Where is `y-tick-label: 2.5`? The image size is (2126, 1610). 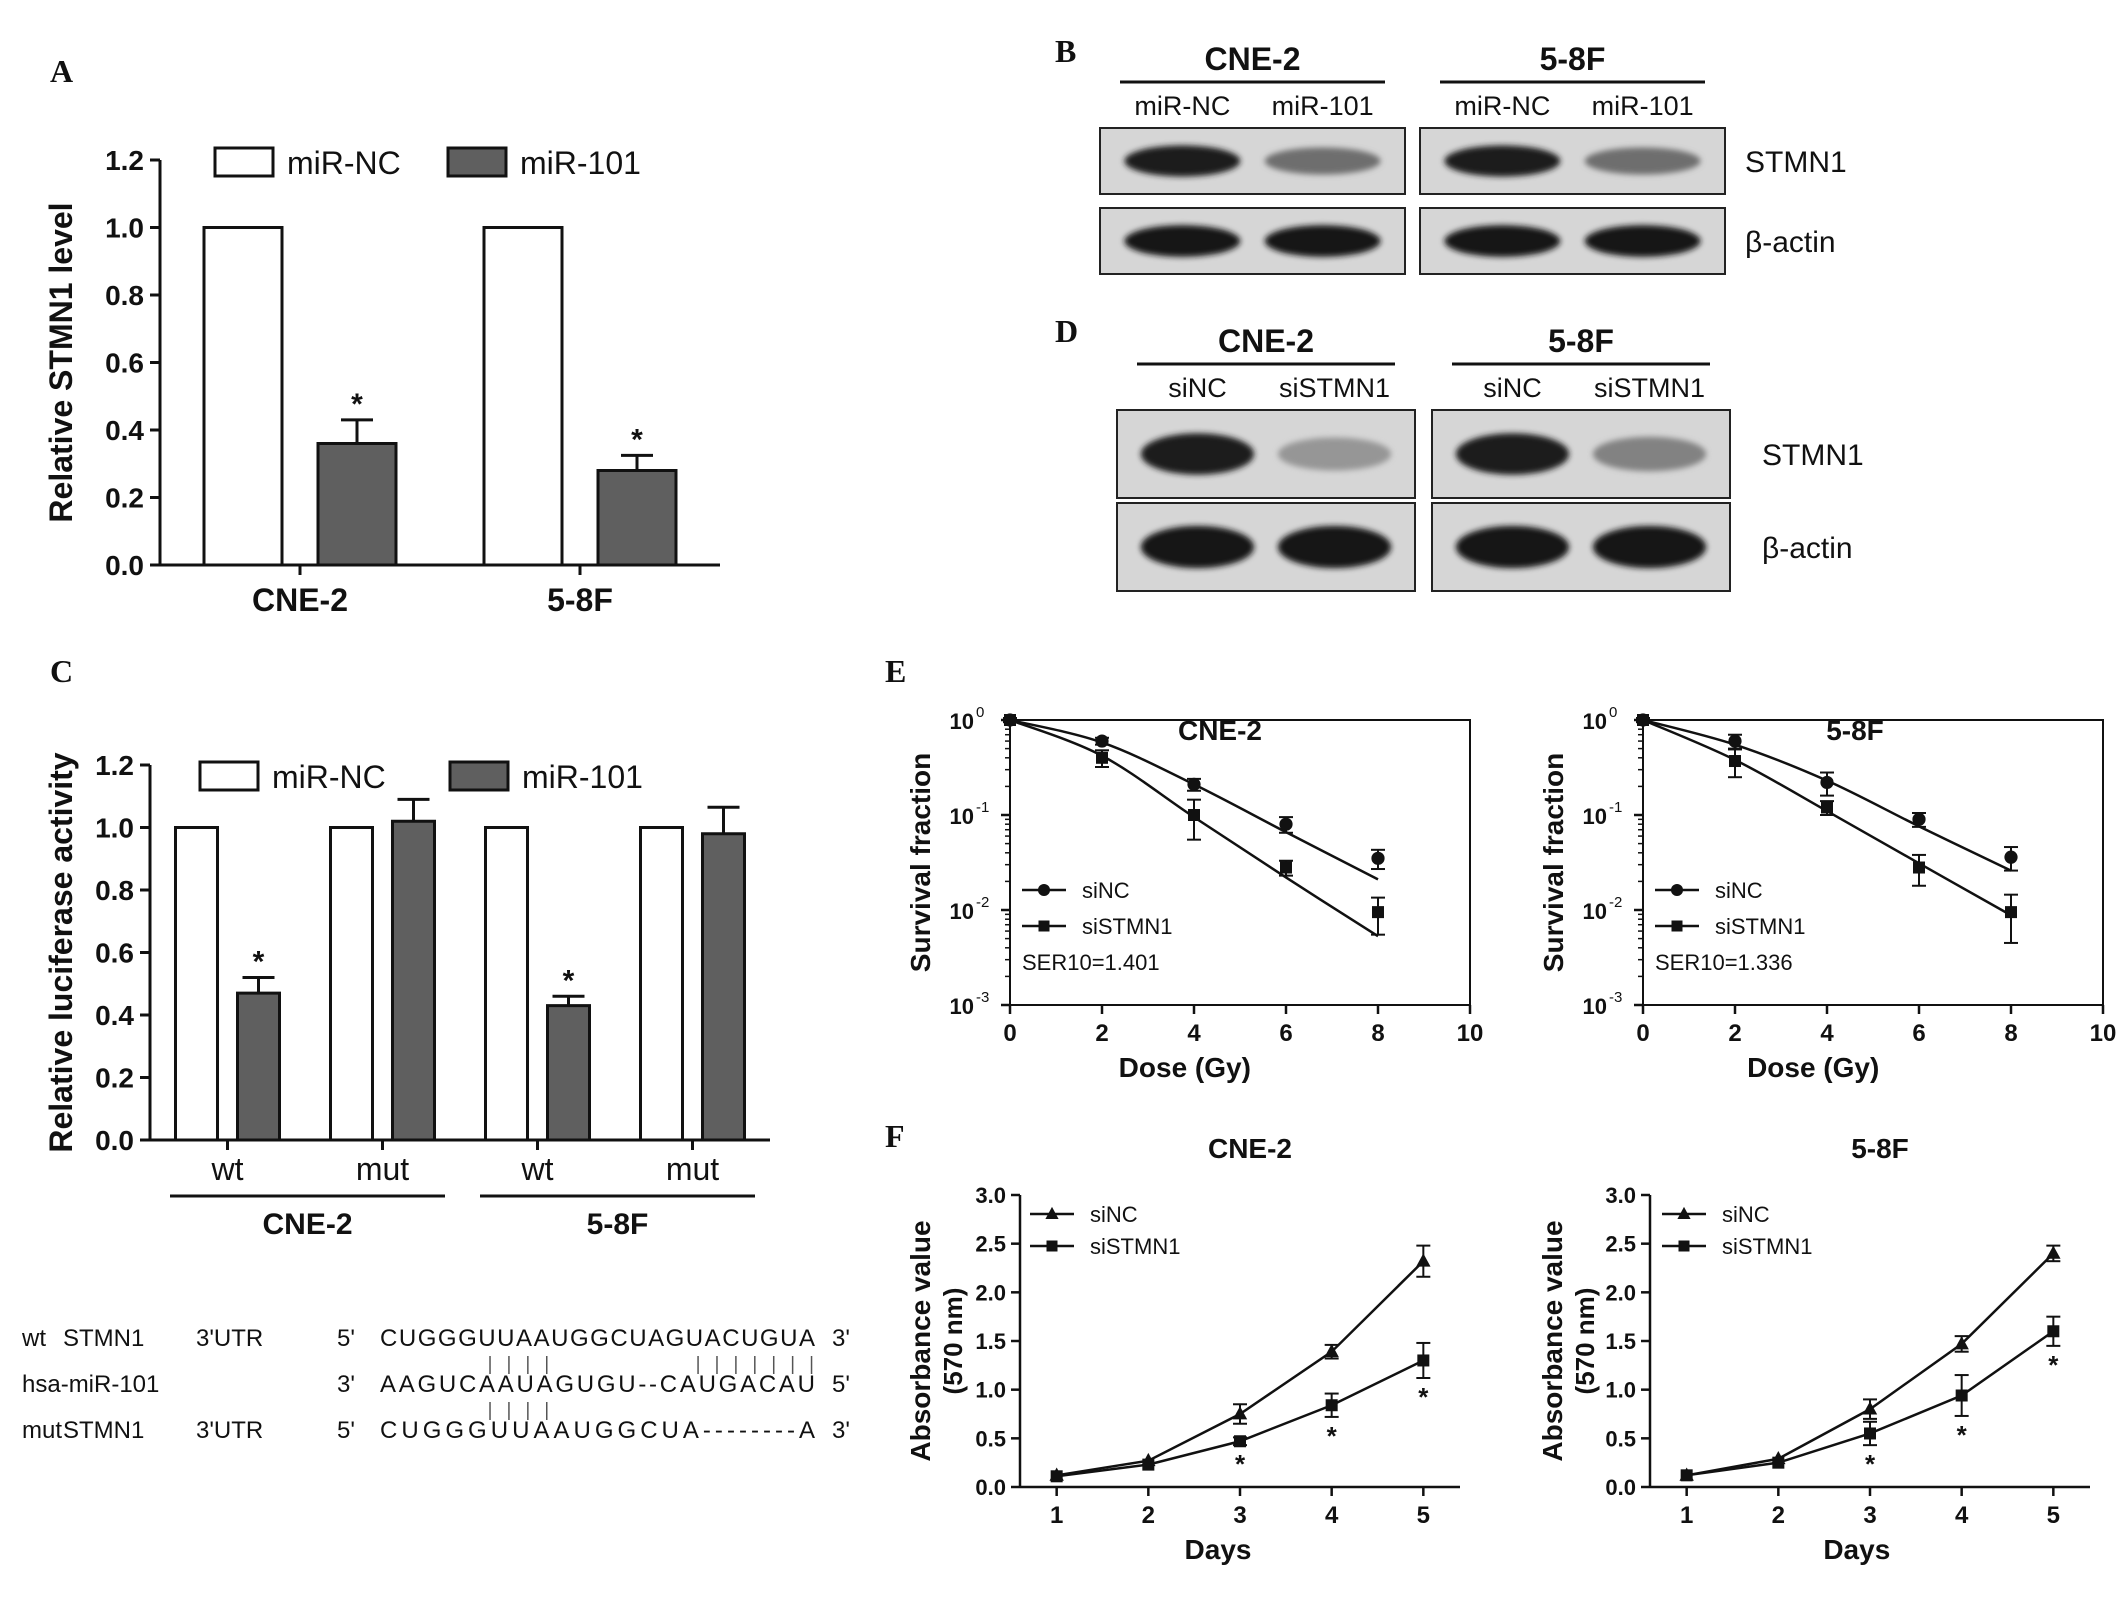 y-tick-label: 2.5 is located at coordinates (990, 1244).